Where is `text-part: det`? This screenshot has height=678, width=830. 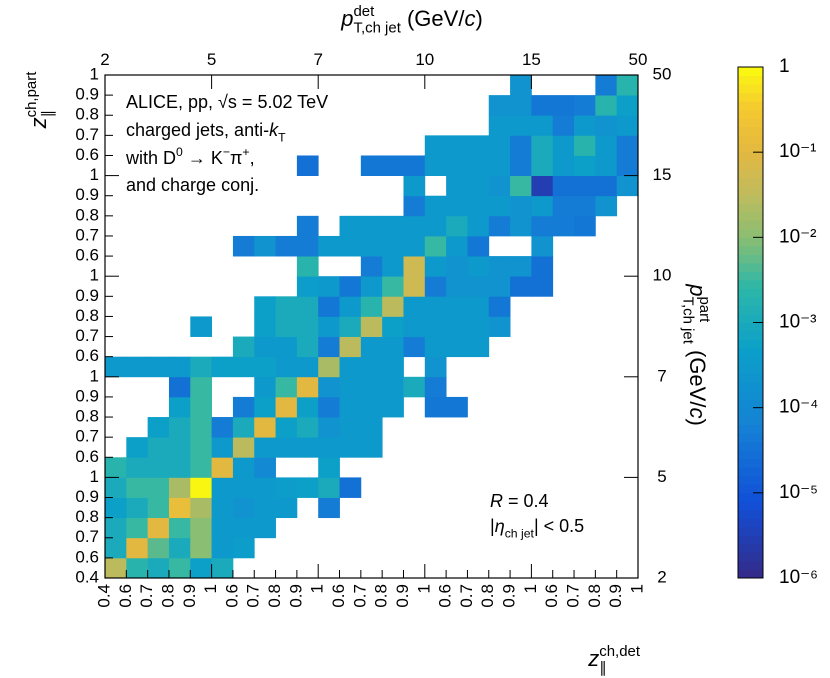
text-part: det is located at coordinates (364, 11).